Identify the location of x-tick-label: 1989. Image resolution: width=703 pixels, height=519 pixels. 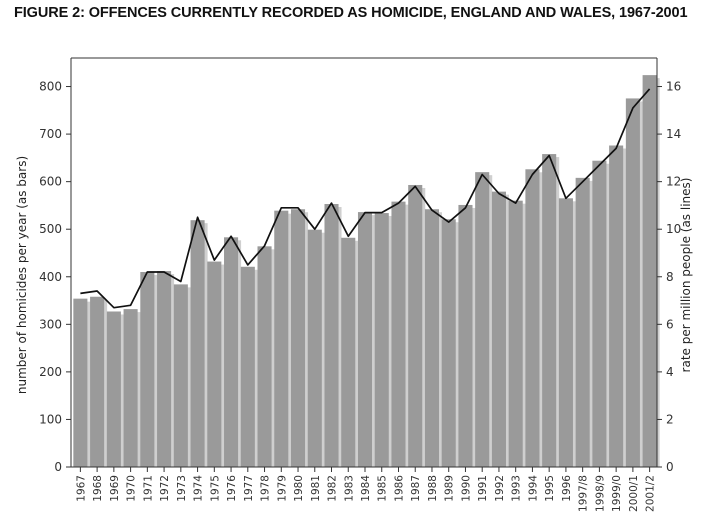
(450, 488).